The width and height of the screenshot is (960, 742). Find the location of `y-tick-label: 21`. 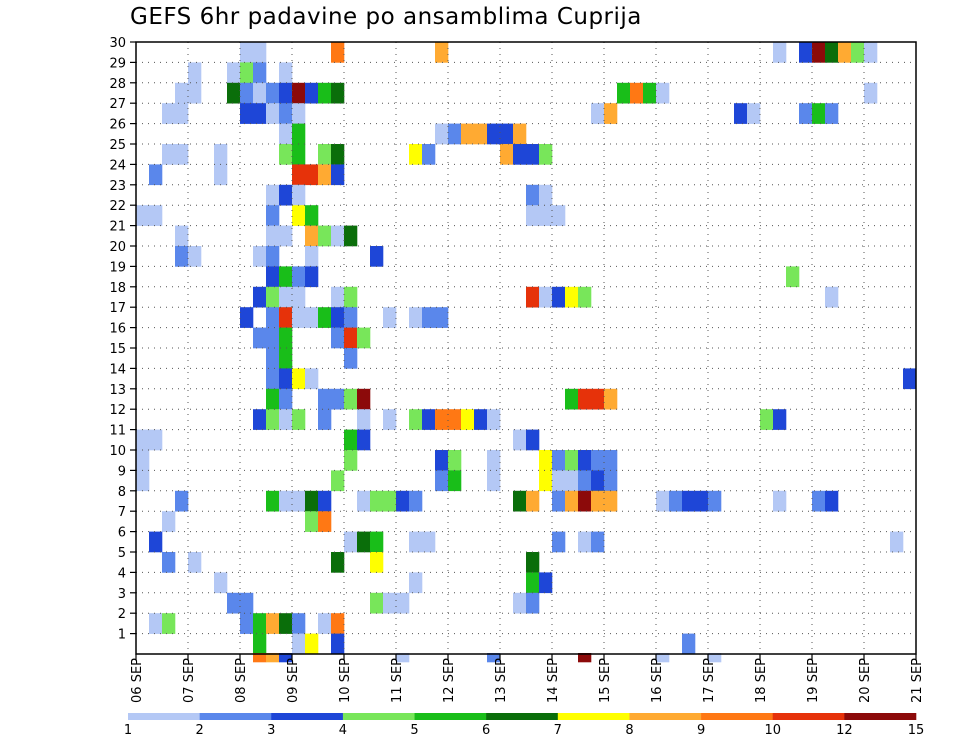

y-tick-label: 21 is located at coordinates (117, 227).